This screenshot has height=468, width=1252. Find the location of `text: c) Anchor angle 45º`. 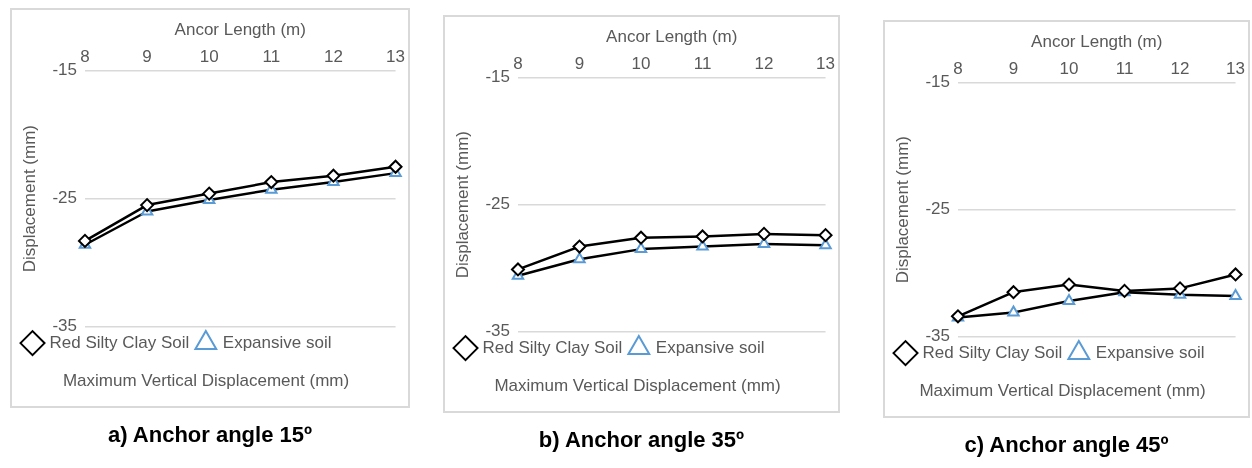

text: c) Anchor angle 45º is located at coordinates (1066, 445).